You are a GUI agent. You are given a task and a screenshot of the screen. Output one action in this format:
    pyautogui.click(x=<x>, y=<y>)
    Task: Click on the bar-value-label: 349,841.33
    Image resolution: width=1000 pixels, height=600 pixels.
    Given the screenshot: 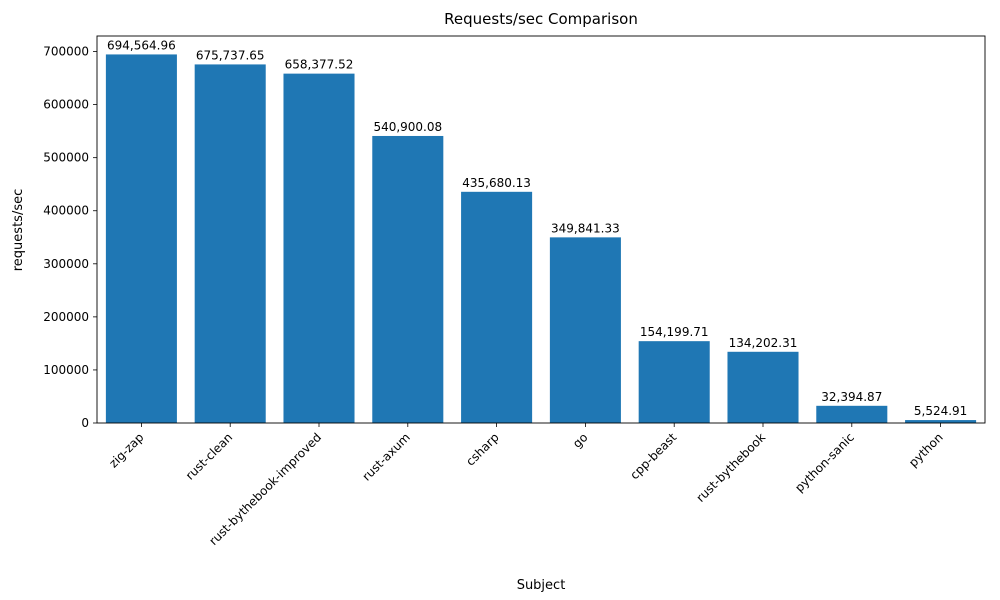 What is the action you would take?
    pyautogui.click(x=585, y=228)
    